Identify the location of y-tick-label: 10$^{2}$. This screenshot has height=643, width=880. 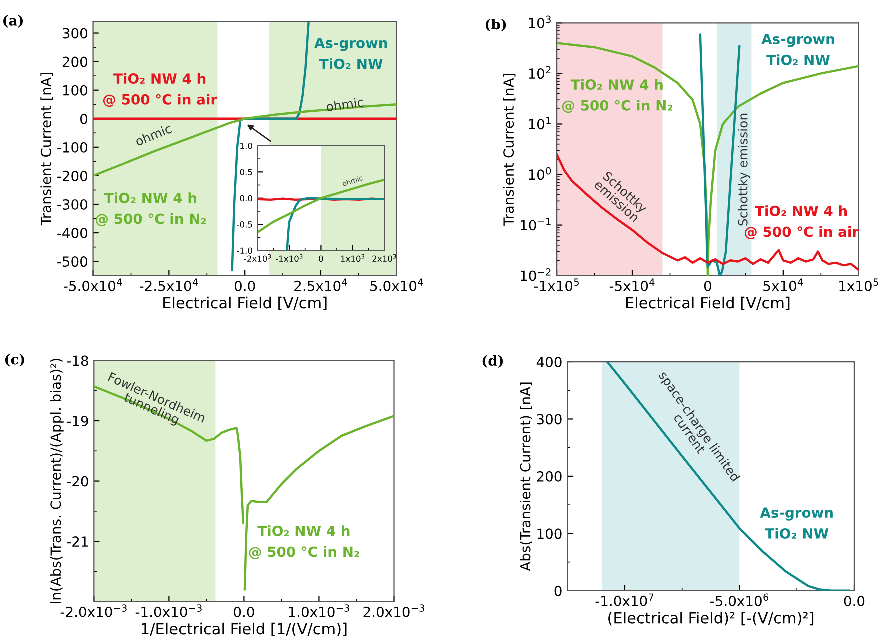
(540, 73).